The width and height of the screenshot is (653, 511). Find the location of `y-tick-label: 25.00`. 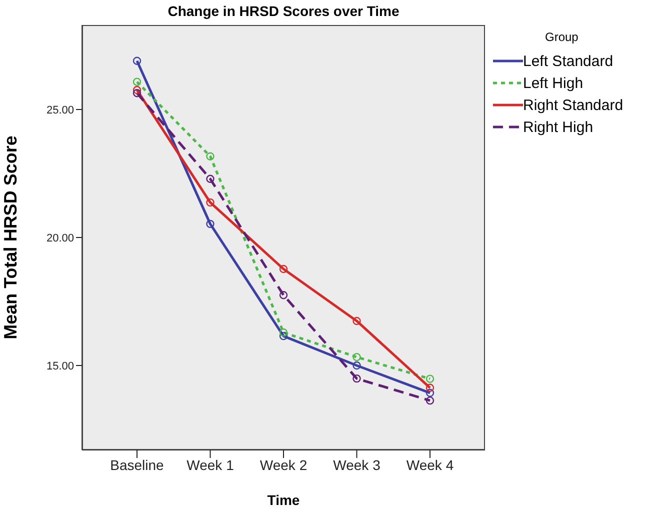

y-tick-label: 25.00 is located at coordinates (60, 110).